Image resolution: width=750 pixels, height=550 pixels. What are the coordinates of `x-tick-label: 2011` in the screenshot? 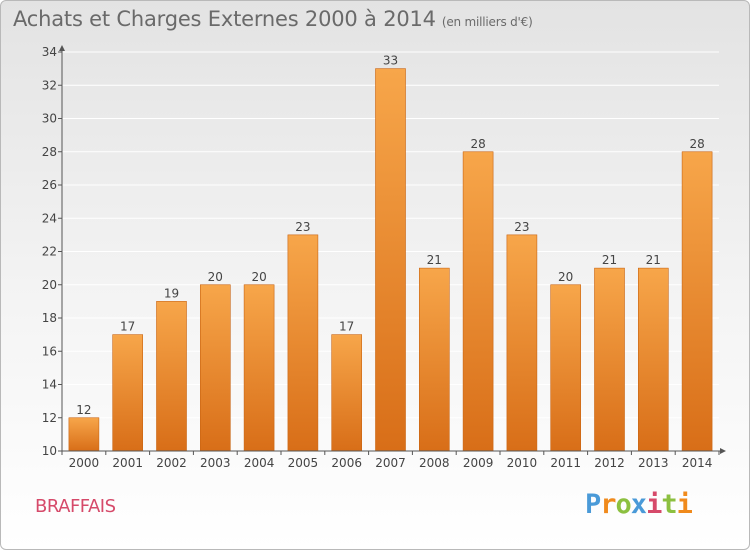 It's located at (565, 463).